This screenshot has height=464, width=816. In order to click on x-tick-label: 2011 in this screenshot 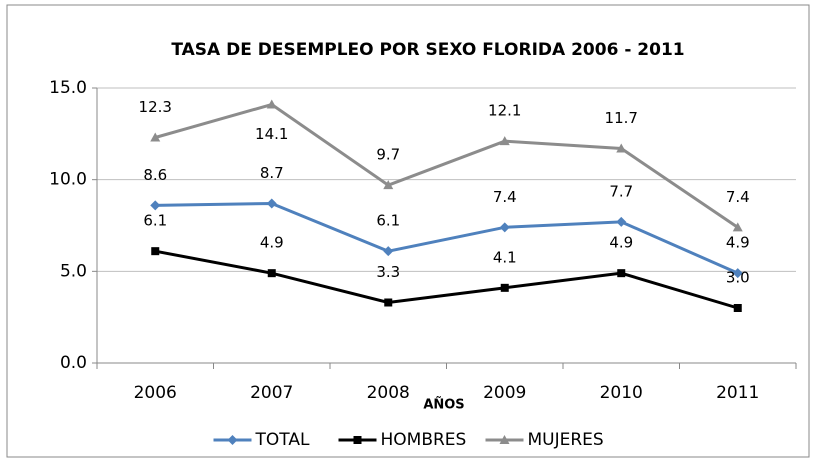, I will do `click(737, 393)`.